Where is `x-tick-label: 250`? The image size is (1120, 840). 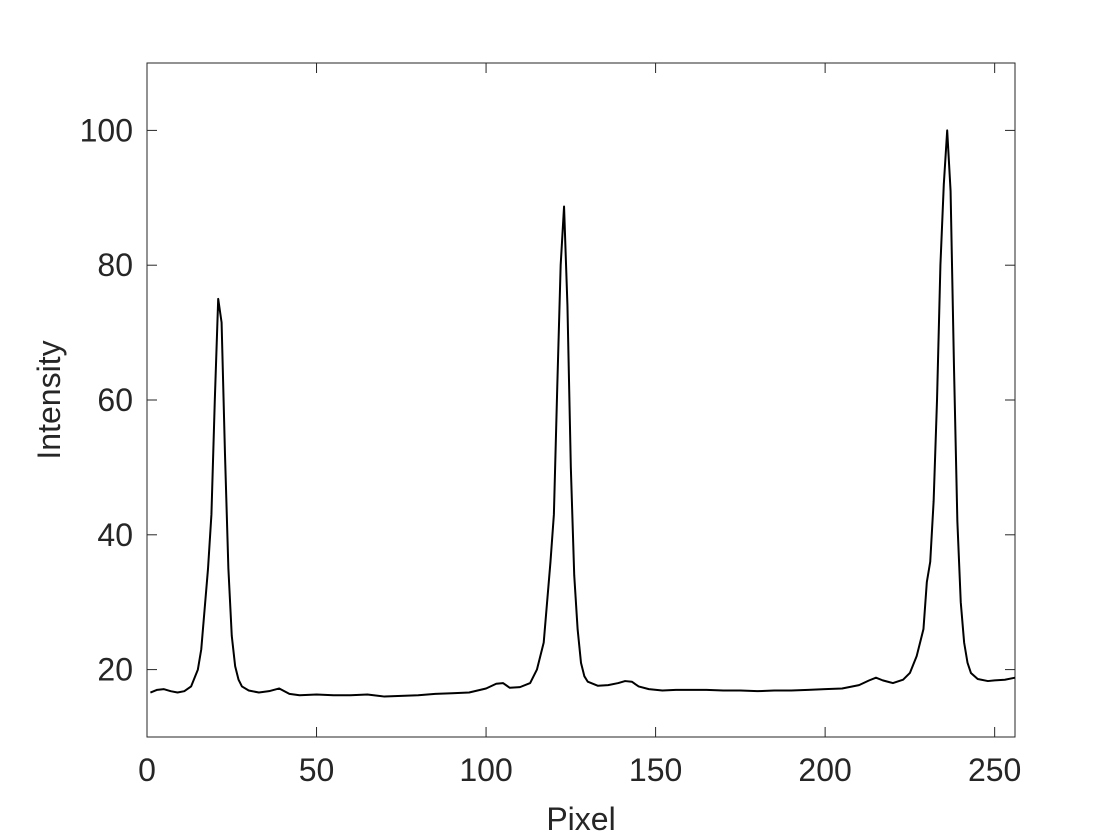
x-tick-label: 250 is located at coordinates (994, 770).